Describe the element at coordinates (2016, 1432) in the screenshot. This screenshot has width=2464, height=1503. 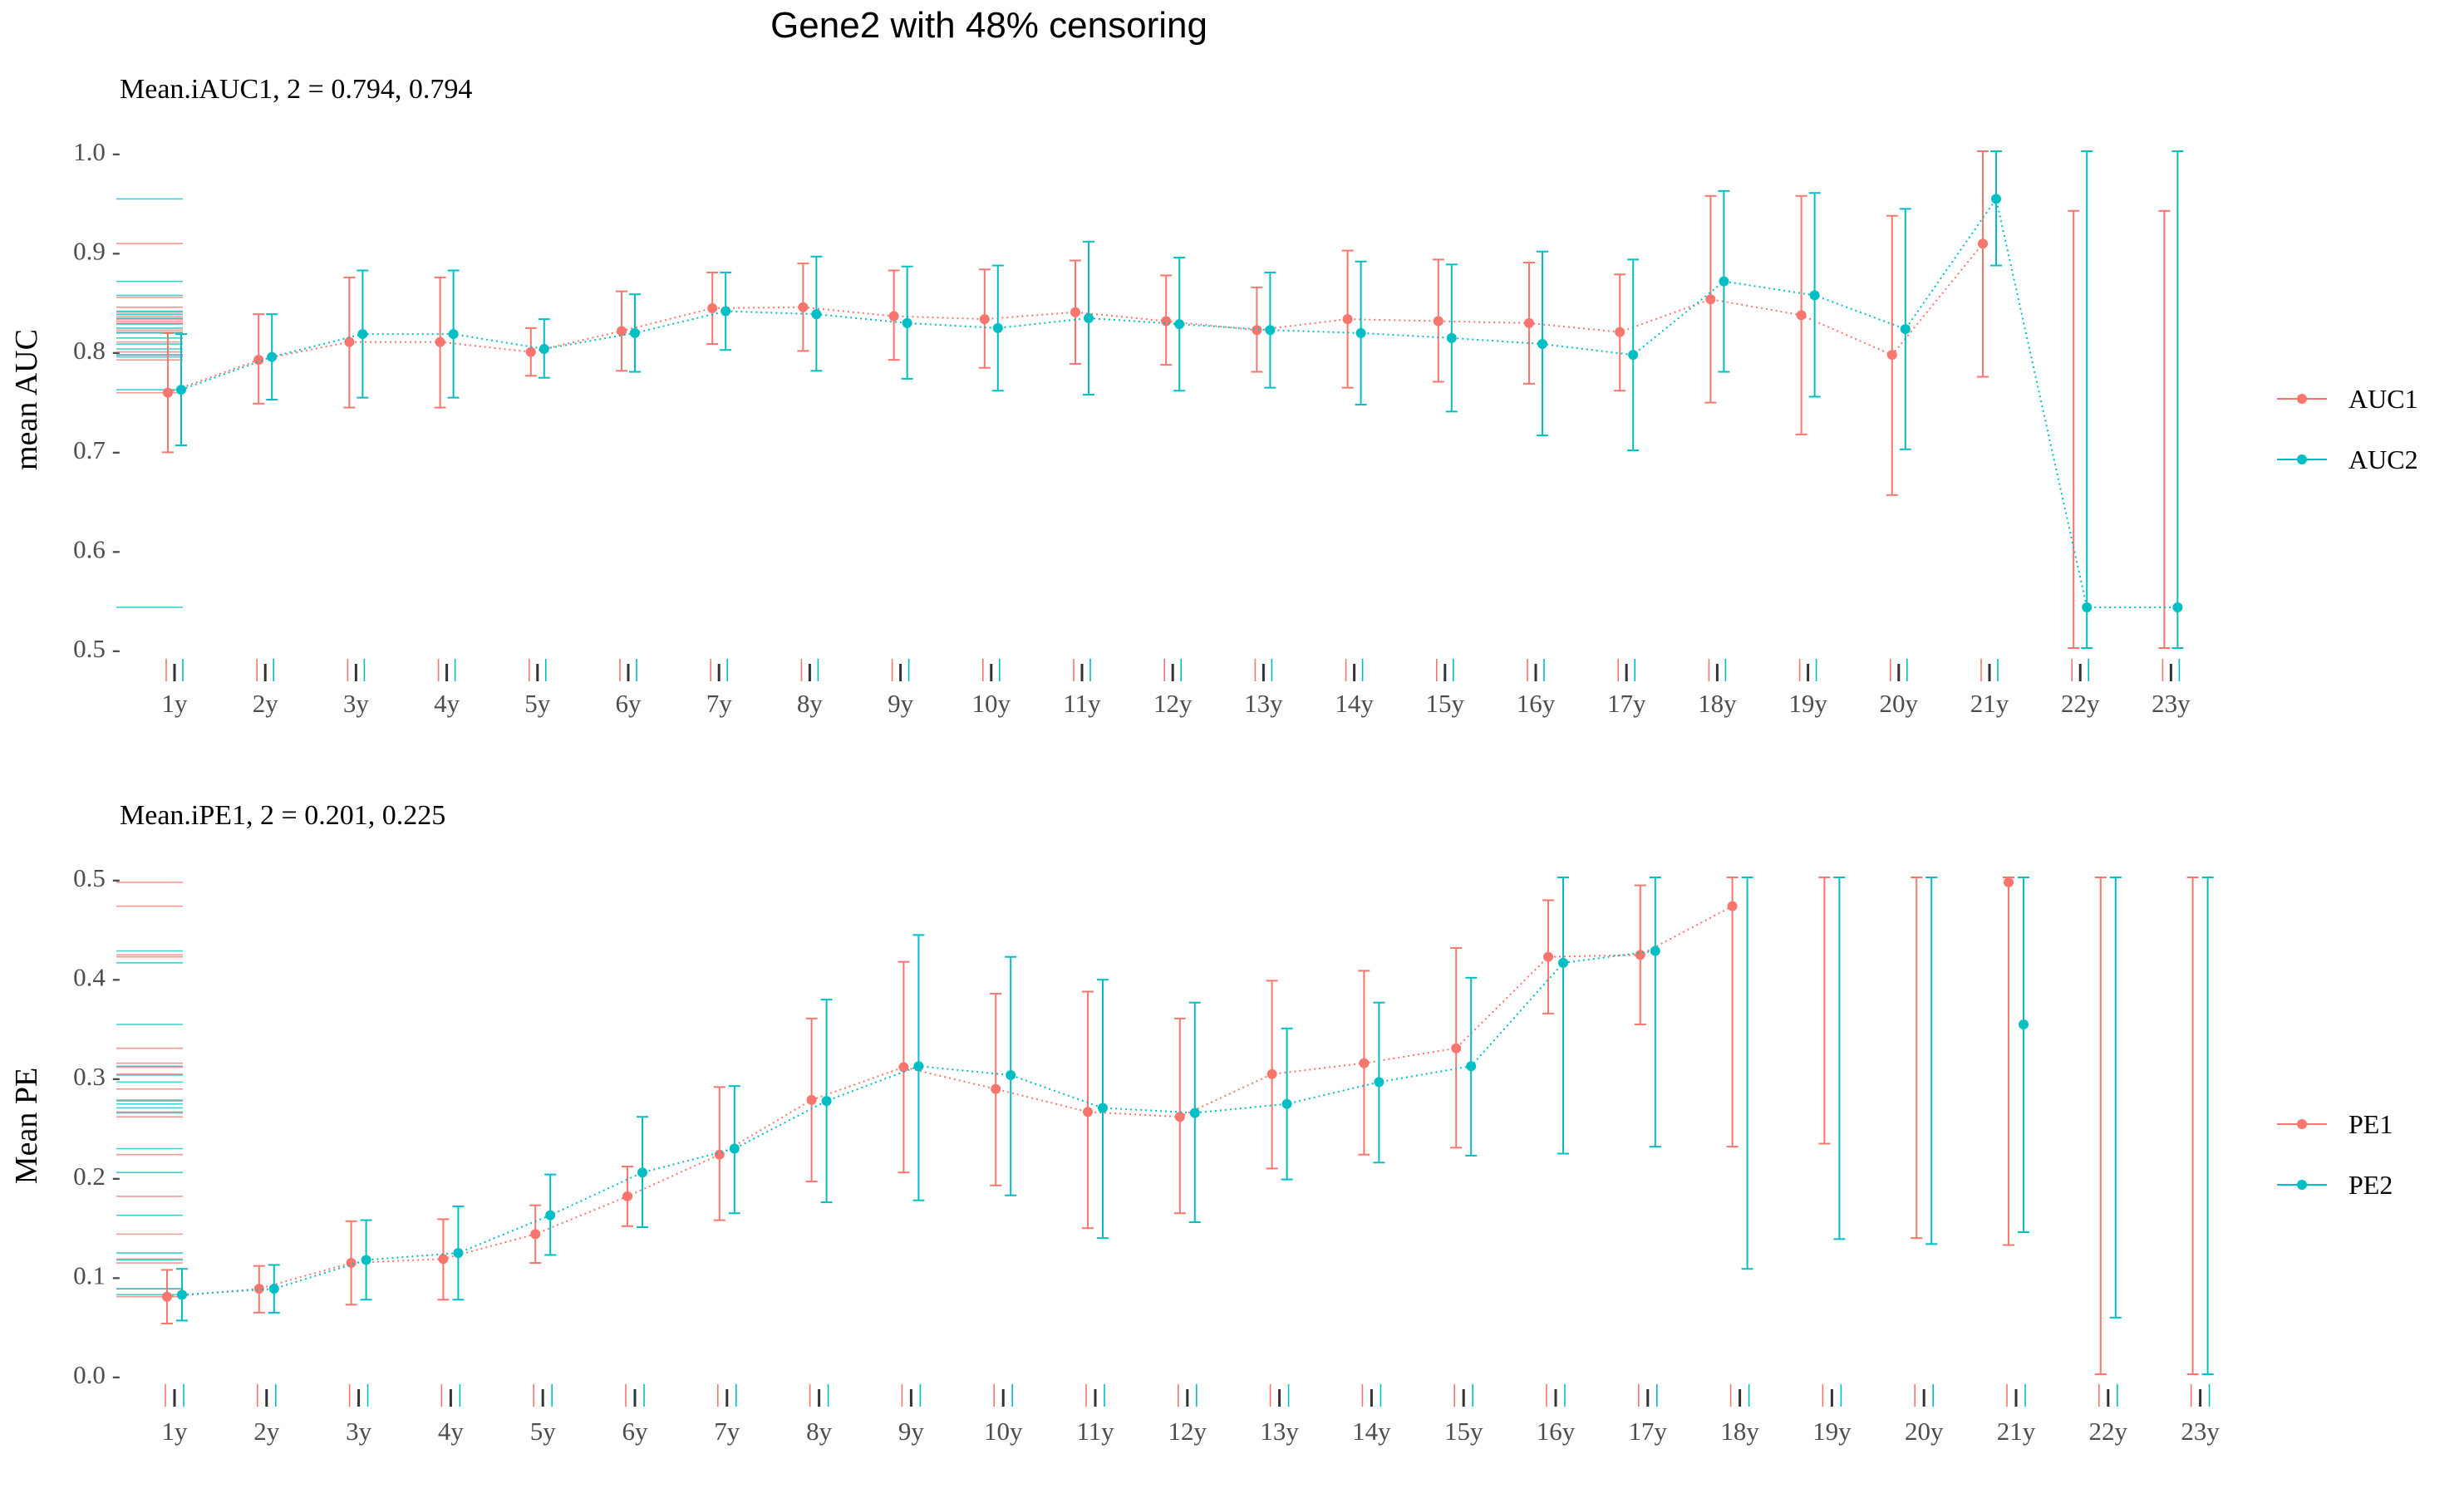
I see `x-tick-label: 21y` at that location.